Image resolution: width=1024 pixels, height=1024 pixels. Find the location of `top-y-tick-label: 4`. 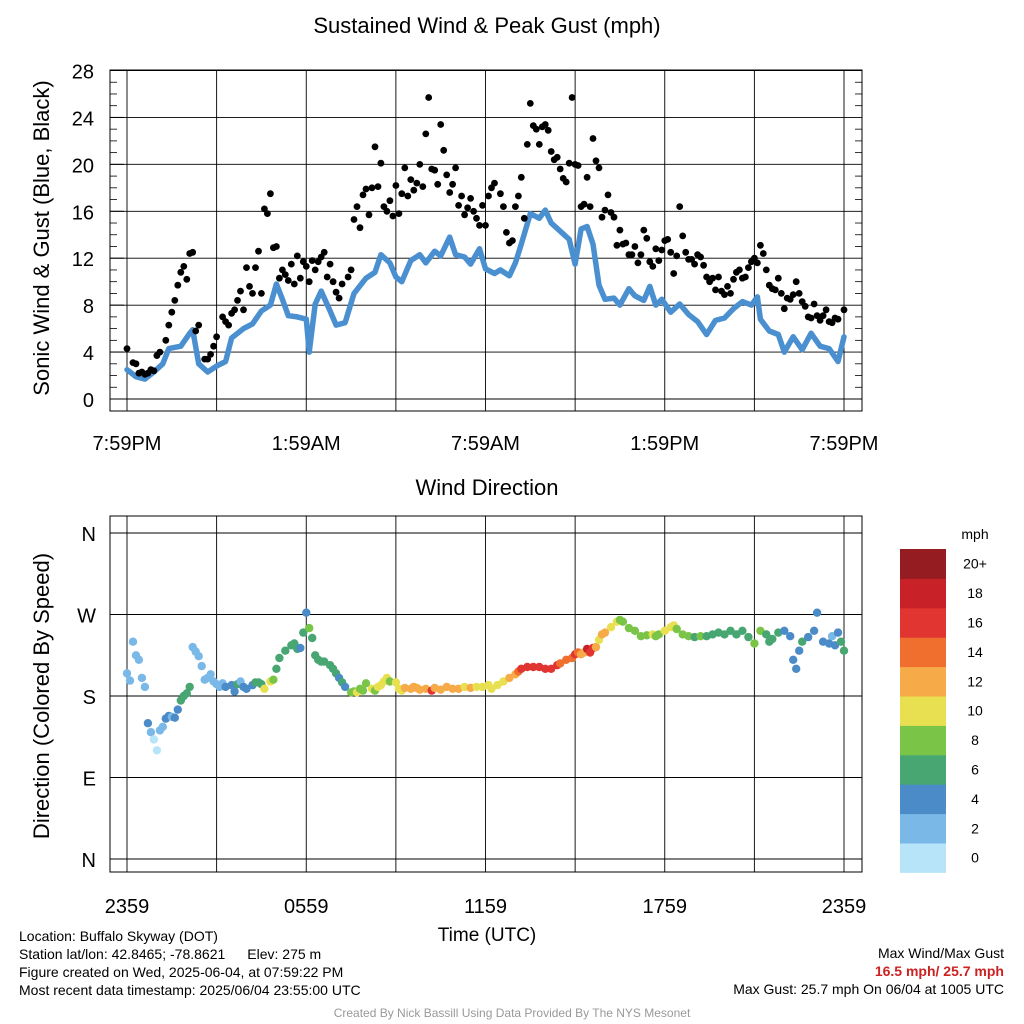

top-y-tick-label: 4 is located at coordinates (88, 354).